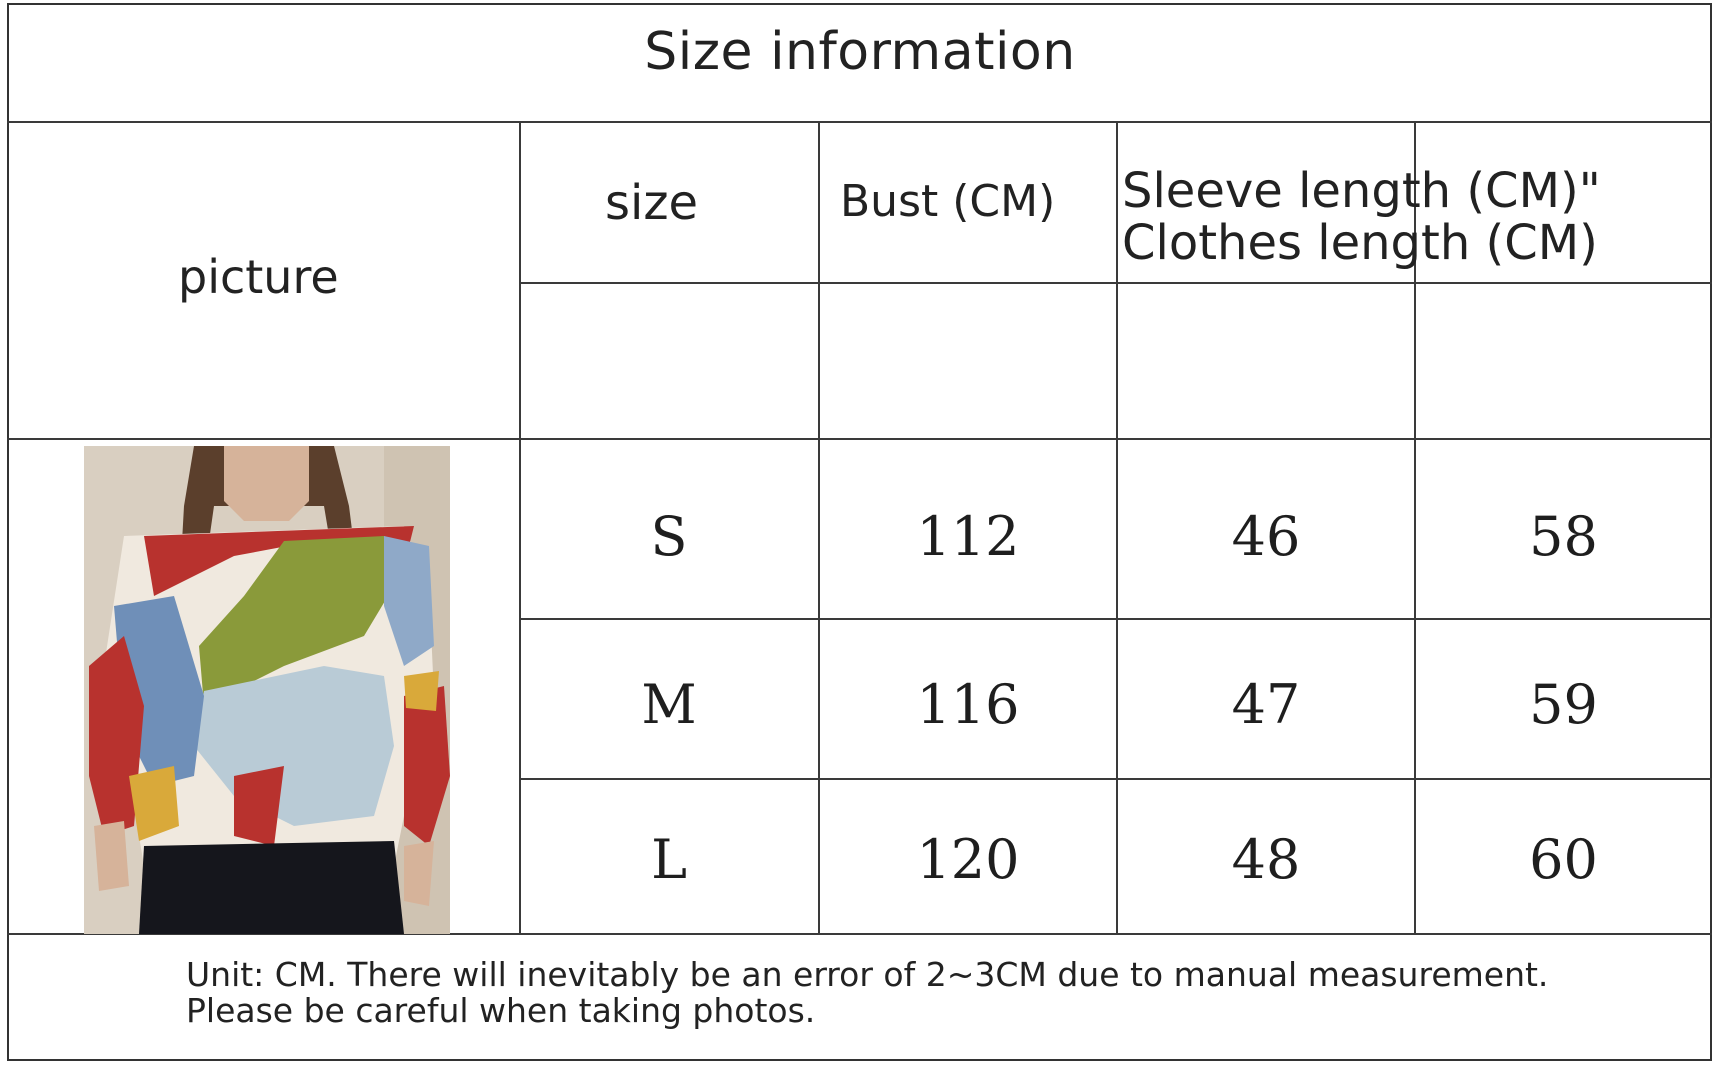 Image resolution: width=1720 pixels, height=1068 pixels. What do you see at coordinates (968, 859) in the screenshot?
I see `cell-bust: 120` at bounding box center [968, 859].